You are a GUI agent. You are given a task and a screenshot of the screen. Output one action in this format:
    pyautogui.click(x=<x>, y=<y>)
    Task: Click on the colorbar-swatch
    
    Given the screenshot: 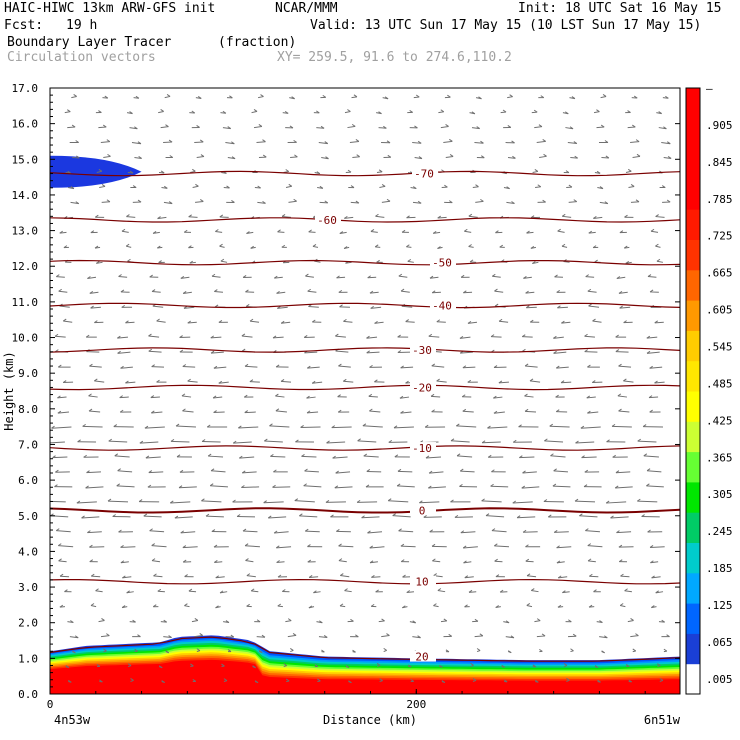 What is the action you would take?
    pyautogui.click(x=693, y=679)
    